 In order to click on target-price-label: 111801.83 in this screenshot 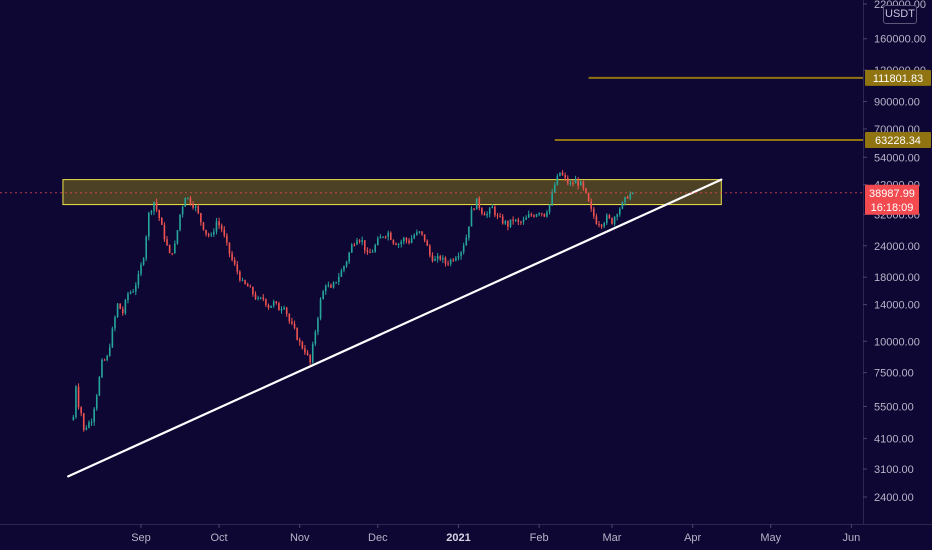, I will do `click(898, 79)`.